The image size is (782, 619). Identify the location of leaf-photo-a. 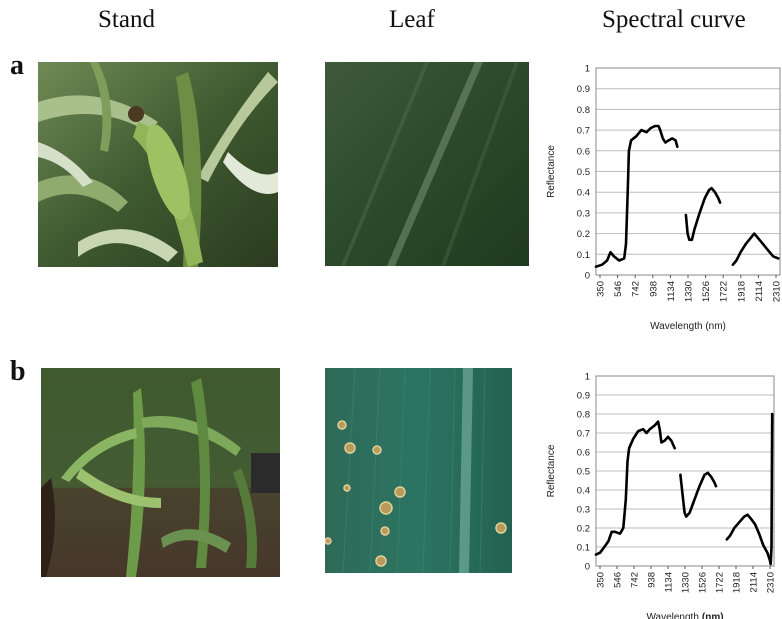
(427, 164).